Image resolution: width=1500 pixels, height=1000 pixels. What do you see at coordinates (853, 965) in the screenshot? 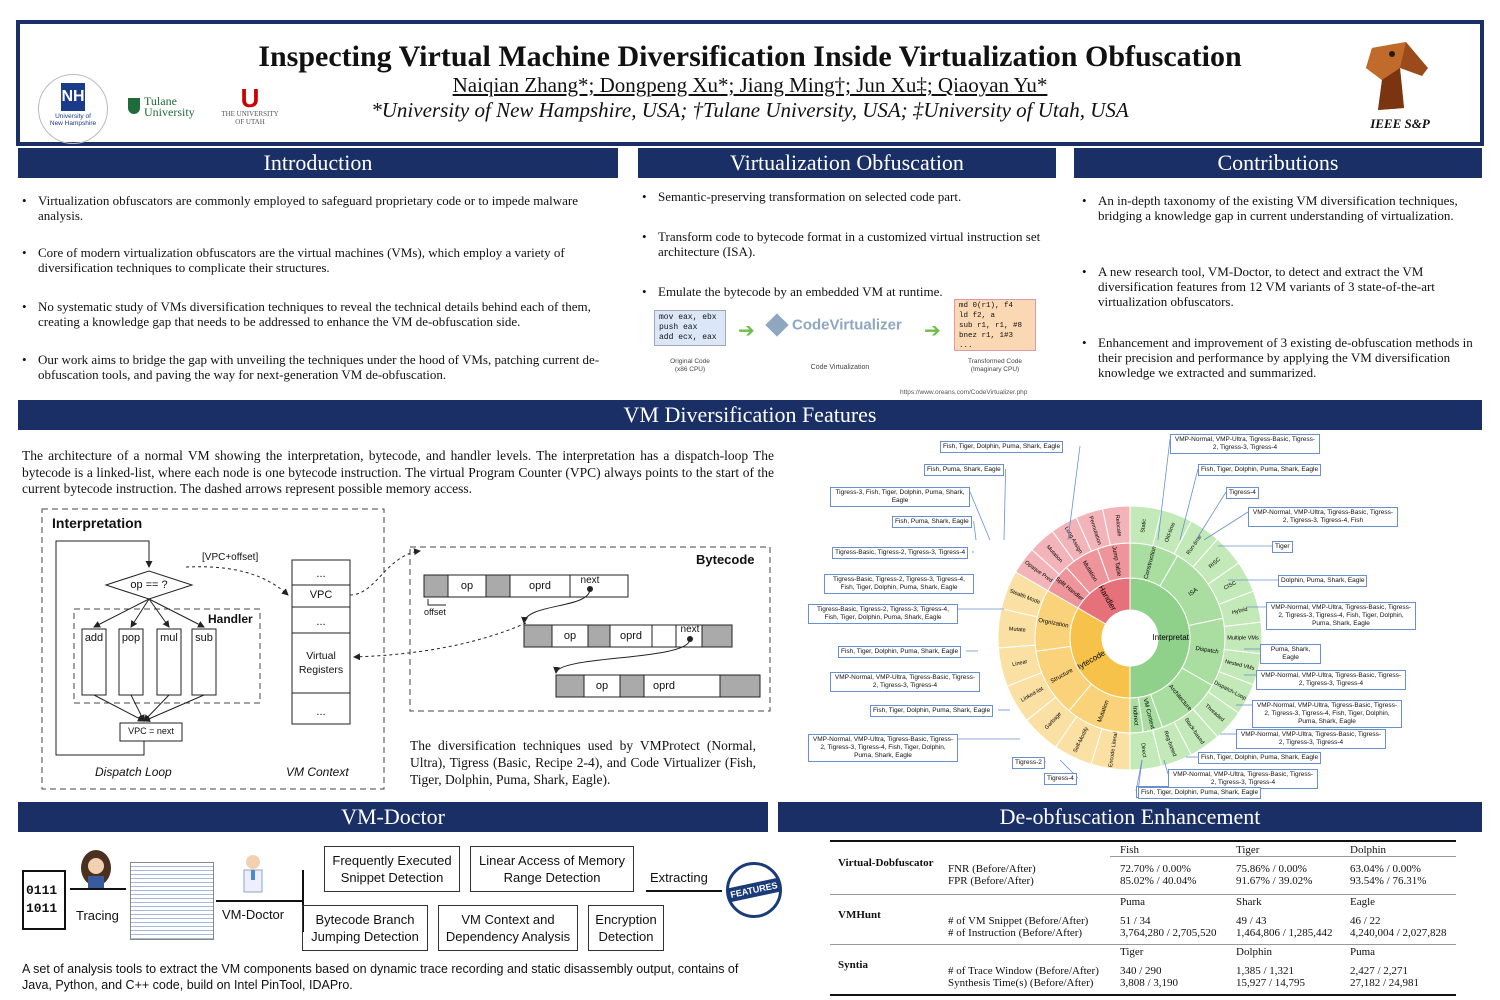
I see `deob-method-name: Syntia` at bounding box center [853, 965].